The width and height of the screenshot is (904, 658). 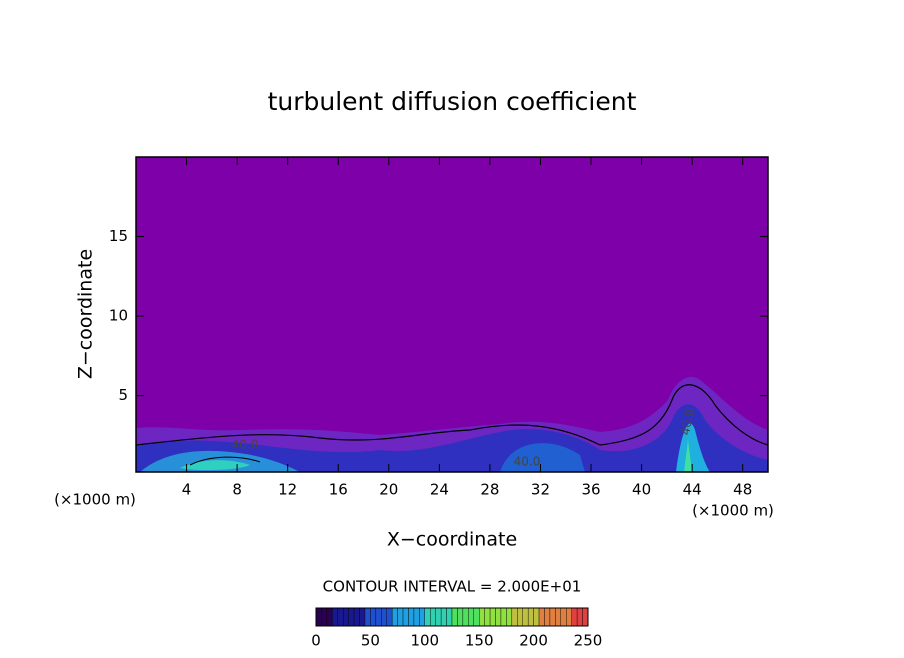 What do you see at coordinates (452, 424) in the screenshot?
I see `field-shading` at bounding box center [452, 424].